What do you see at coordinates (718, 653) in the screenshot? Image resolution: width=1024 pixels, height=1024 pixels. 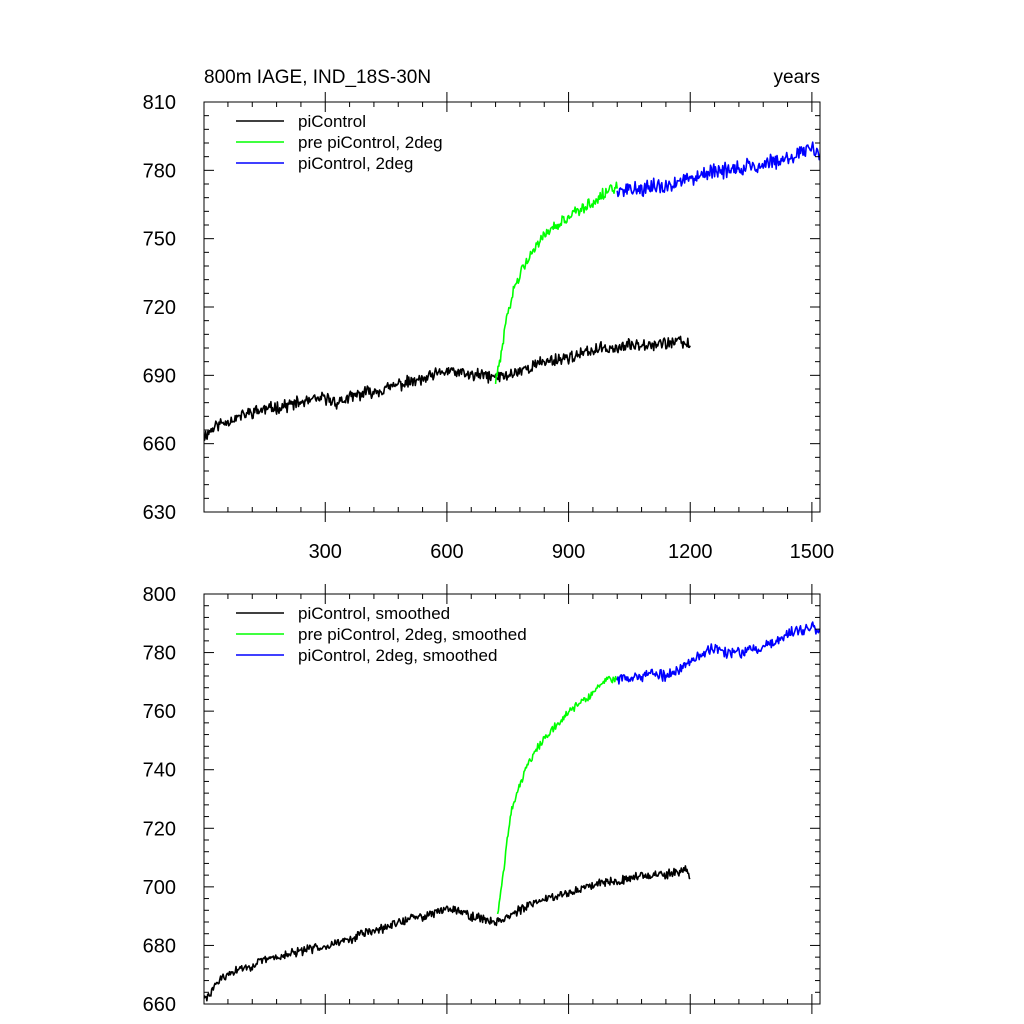 I see `series-line-picontrol-2deg-smoothed` at bounding box center [718, 653].